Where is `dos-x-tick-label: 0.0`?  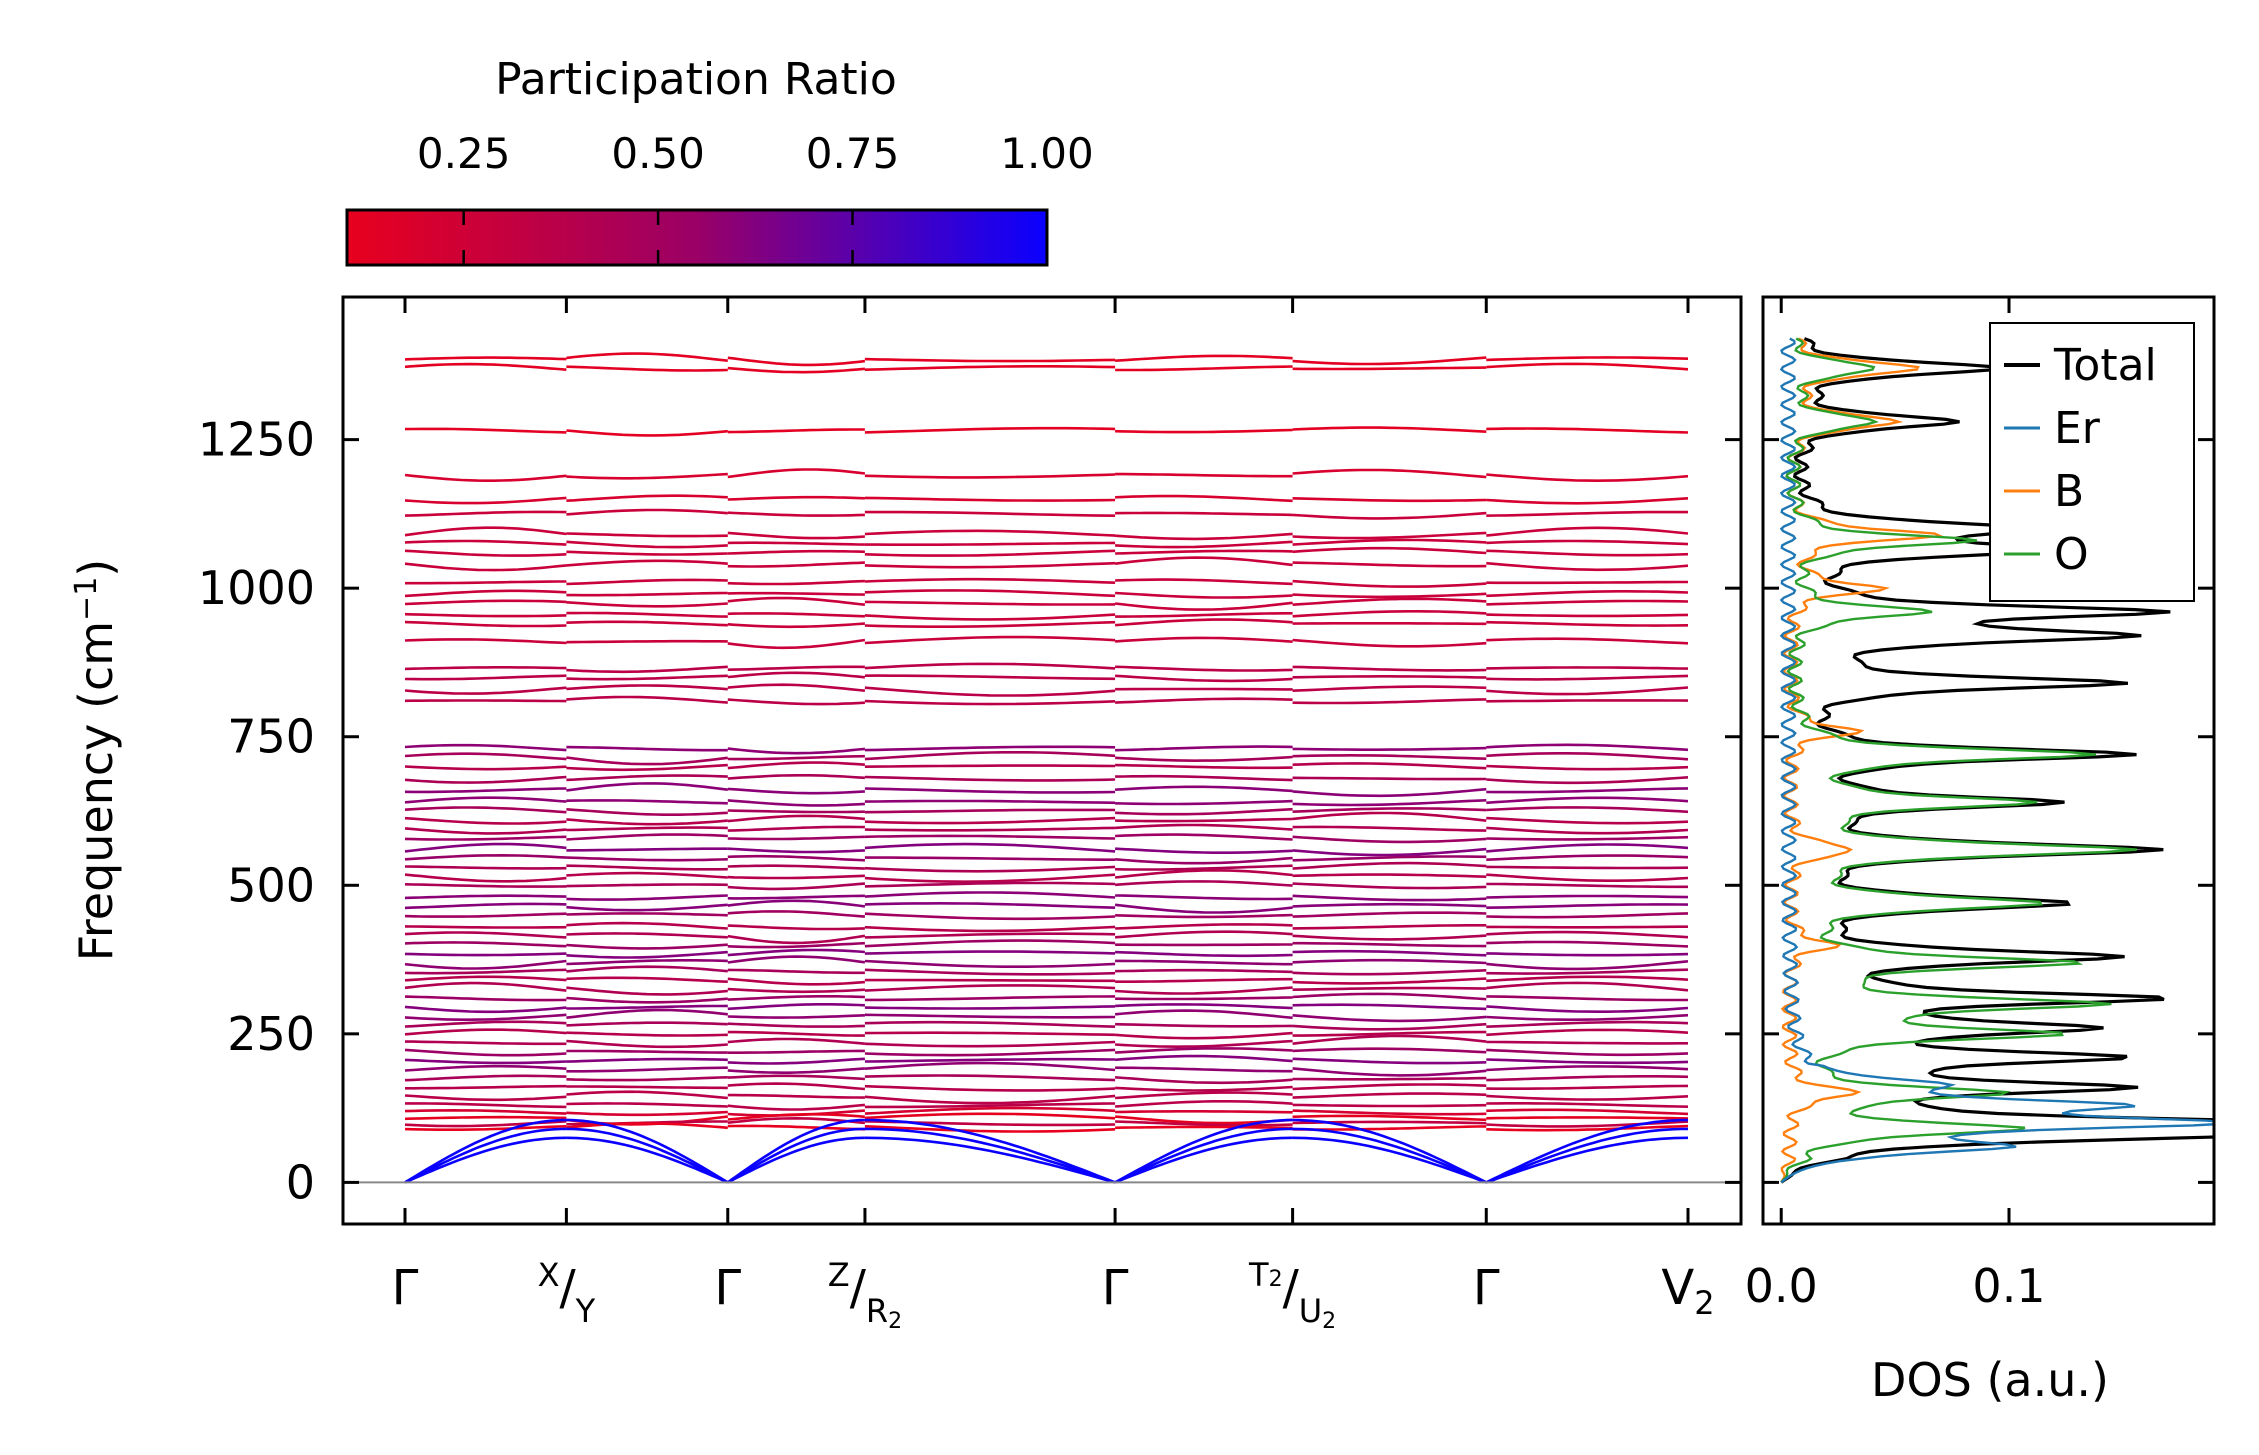
dos-x-tick-label: 0.0 is located at coordinates (1781, 1286).